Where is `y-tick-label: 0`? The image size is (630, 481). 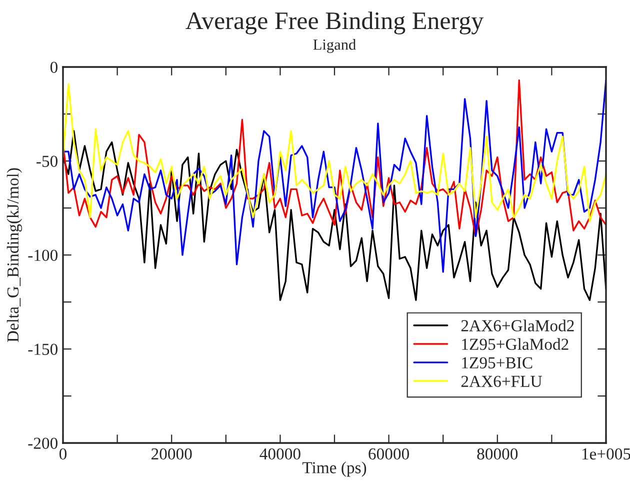 y-tick-label: 0 is located at coordinates (54, 67).